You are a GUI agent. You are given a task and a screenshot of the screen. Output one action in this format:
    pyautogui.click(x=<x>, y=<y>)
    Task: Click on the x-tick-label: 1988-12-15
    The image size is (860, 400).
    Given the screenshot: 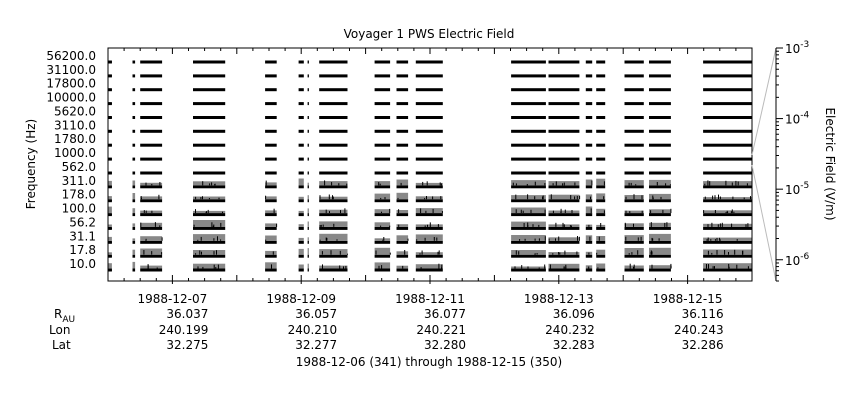 What is the action you would take?
    pyautogui.click(x=688, y=299)
    